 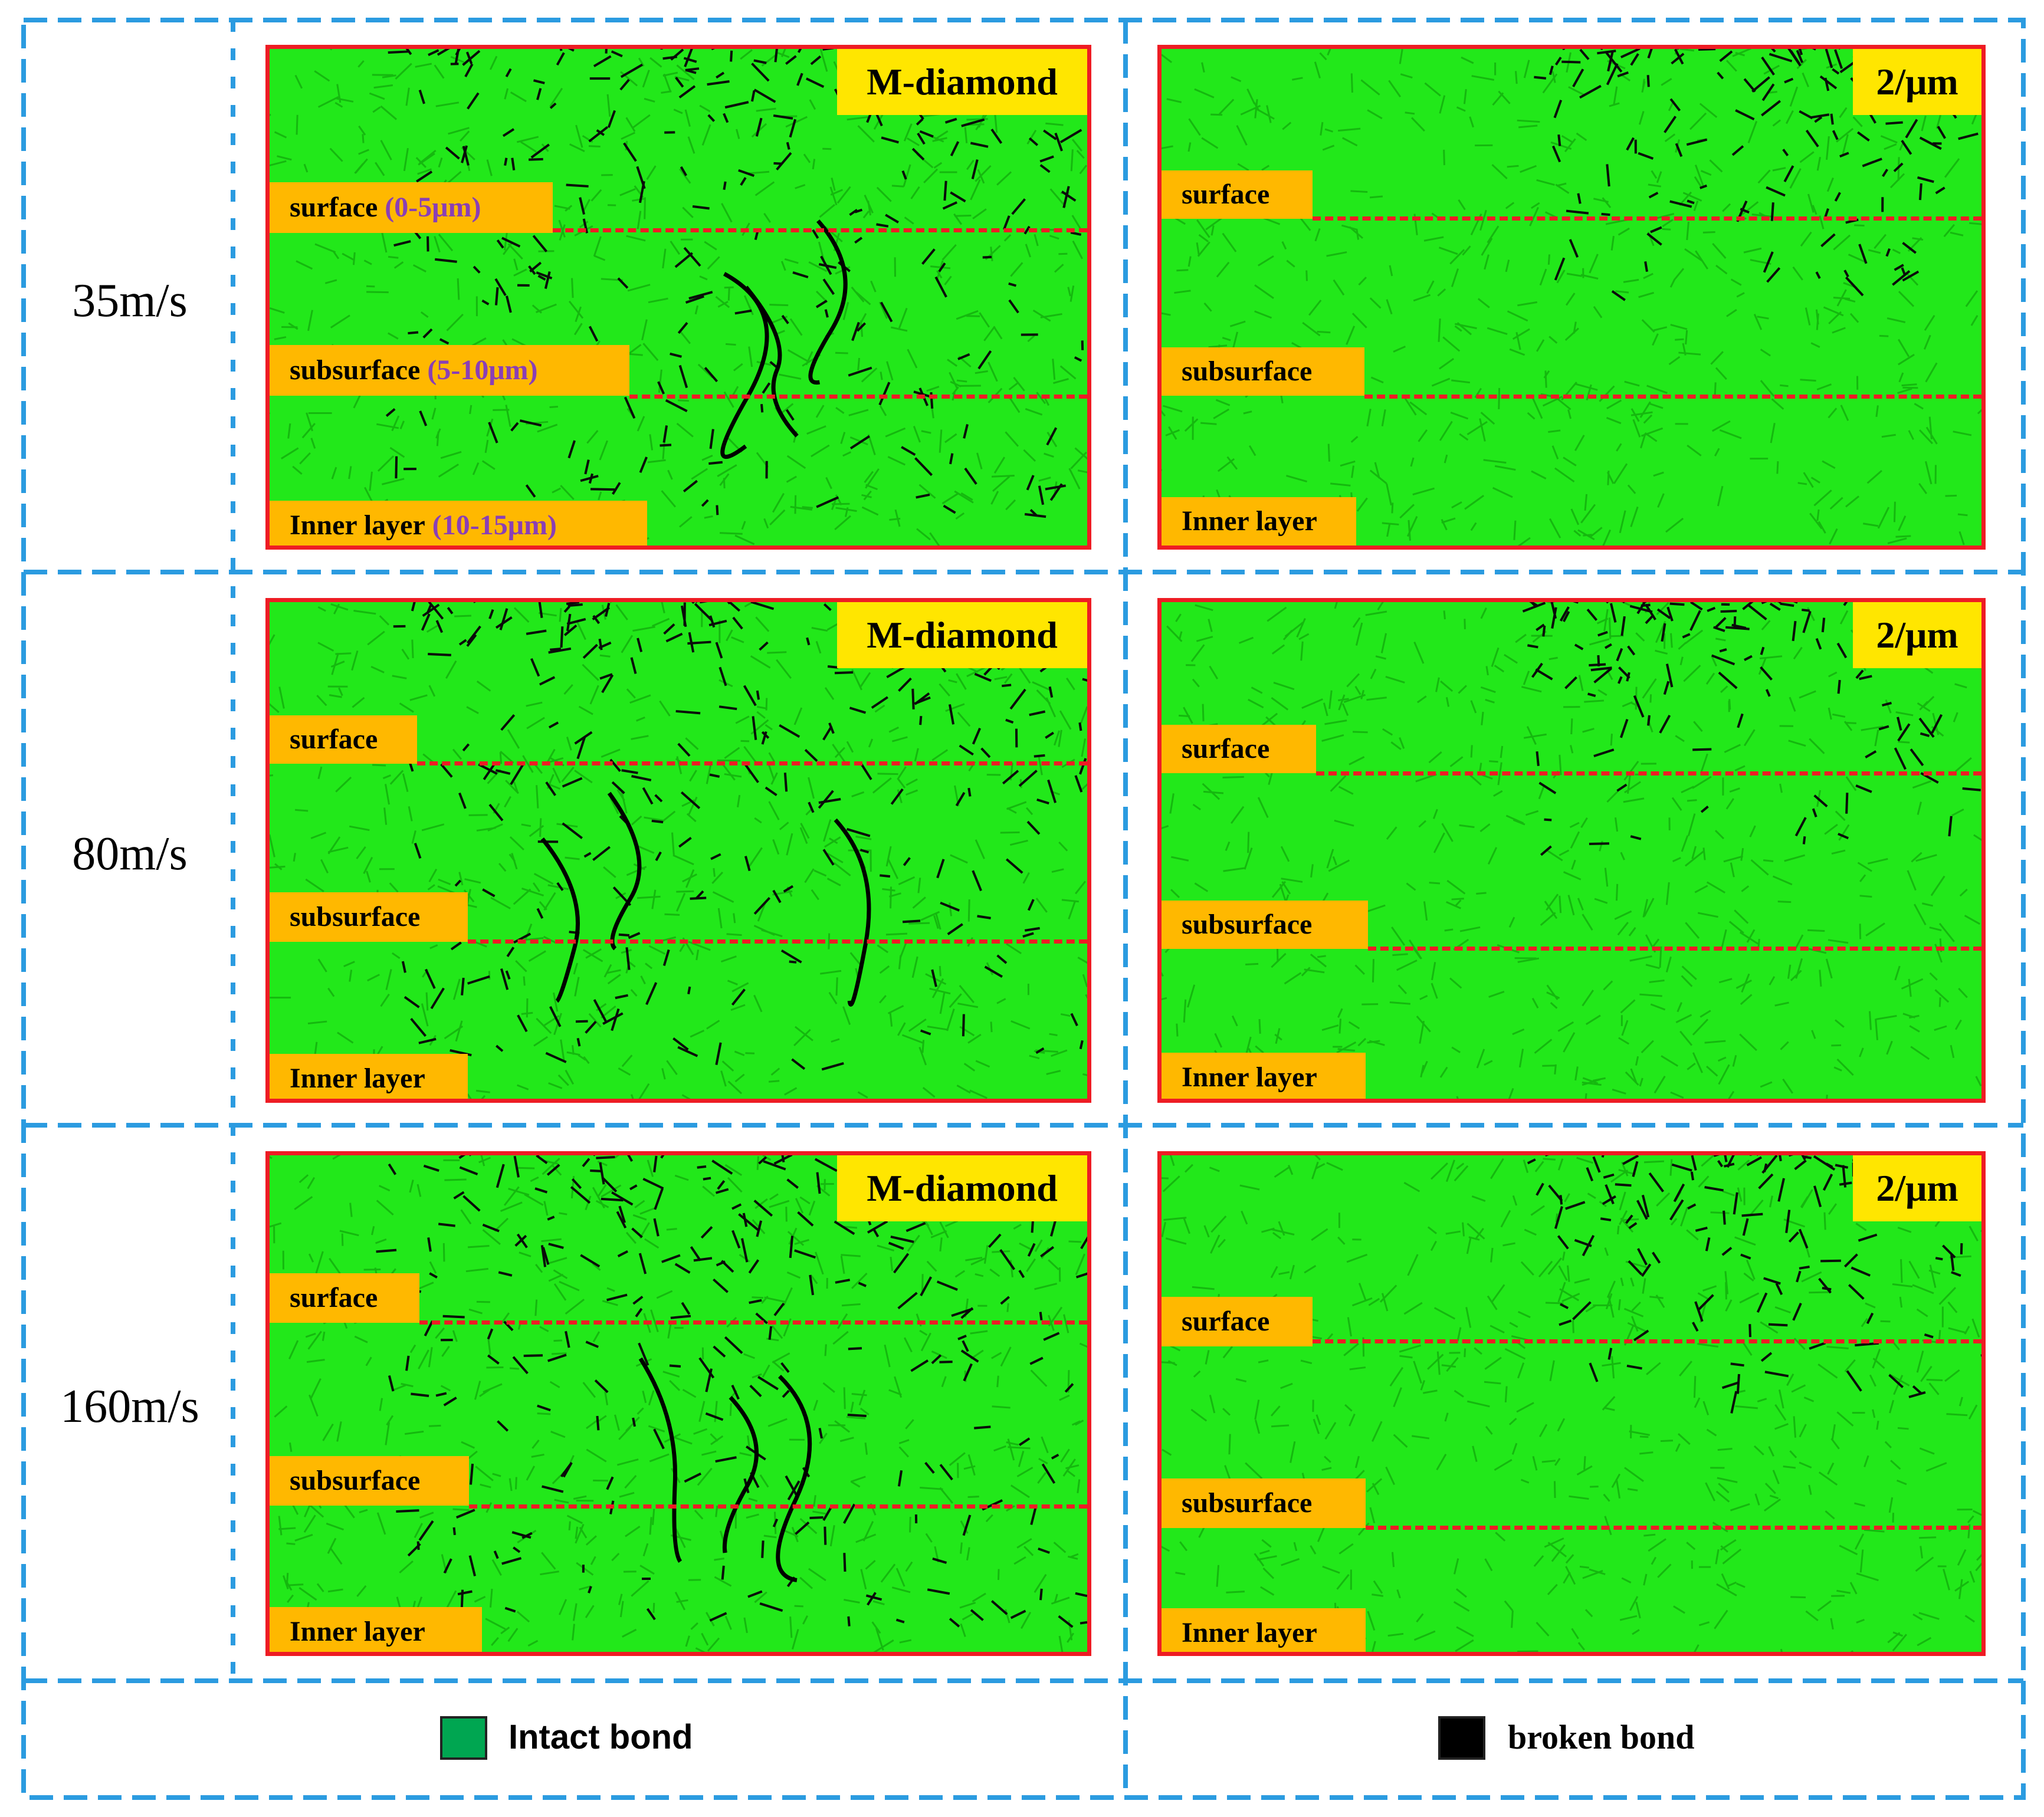 What do you see at coordinates (495, 525) in the screenshot?
I see `zone-depth: (10-15μm)` at bounding box center [495, 525].